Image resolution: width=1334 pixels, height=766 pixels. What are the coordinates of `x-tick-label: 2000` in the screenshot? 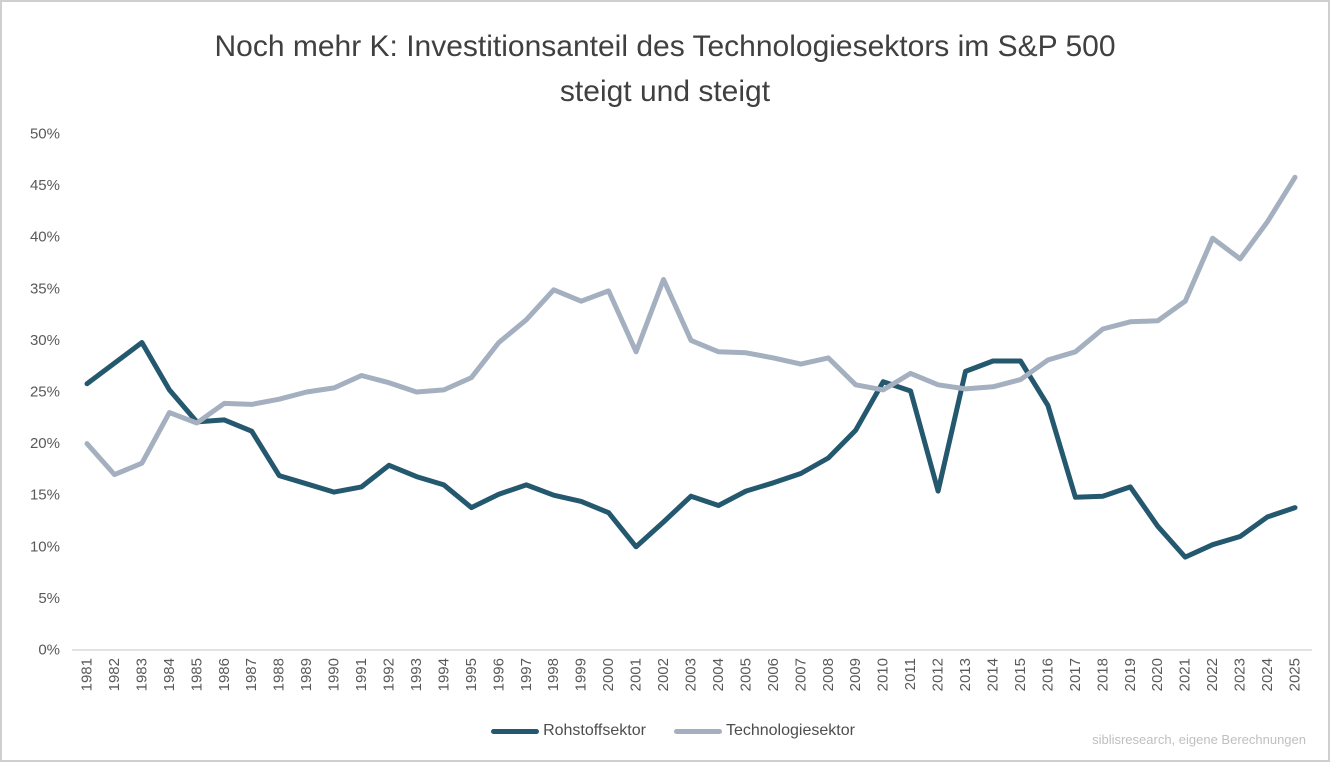 It's located at (608, 674).